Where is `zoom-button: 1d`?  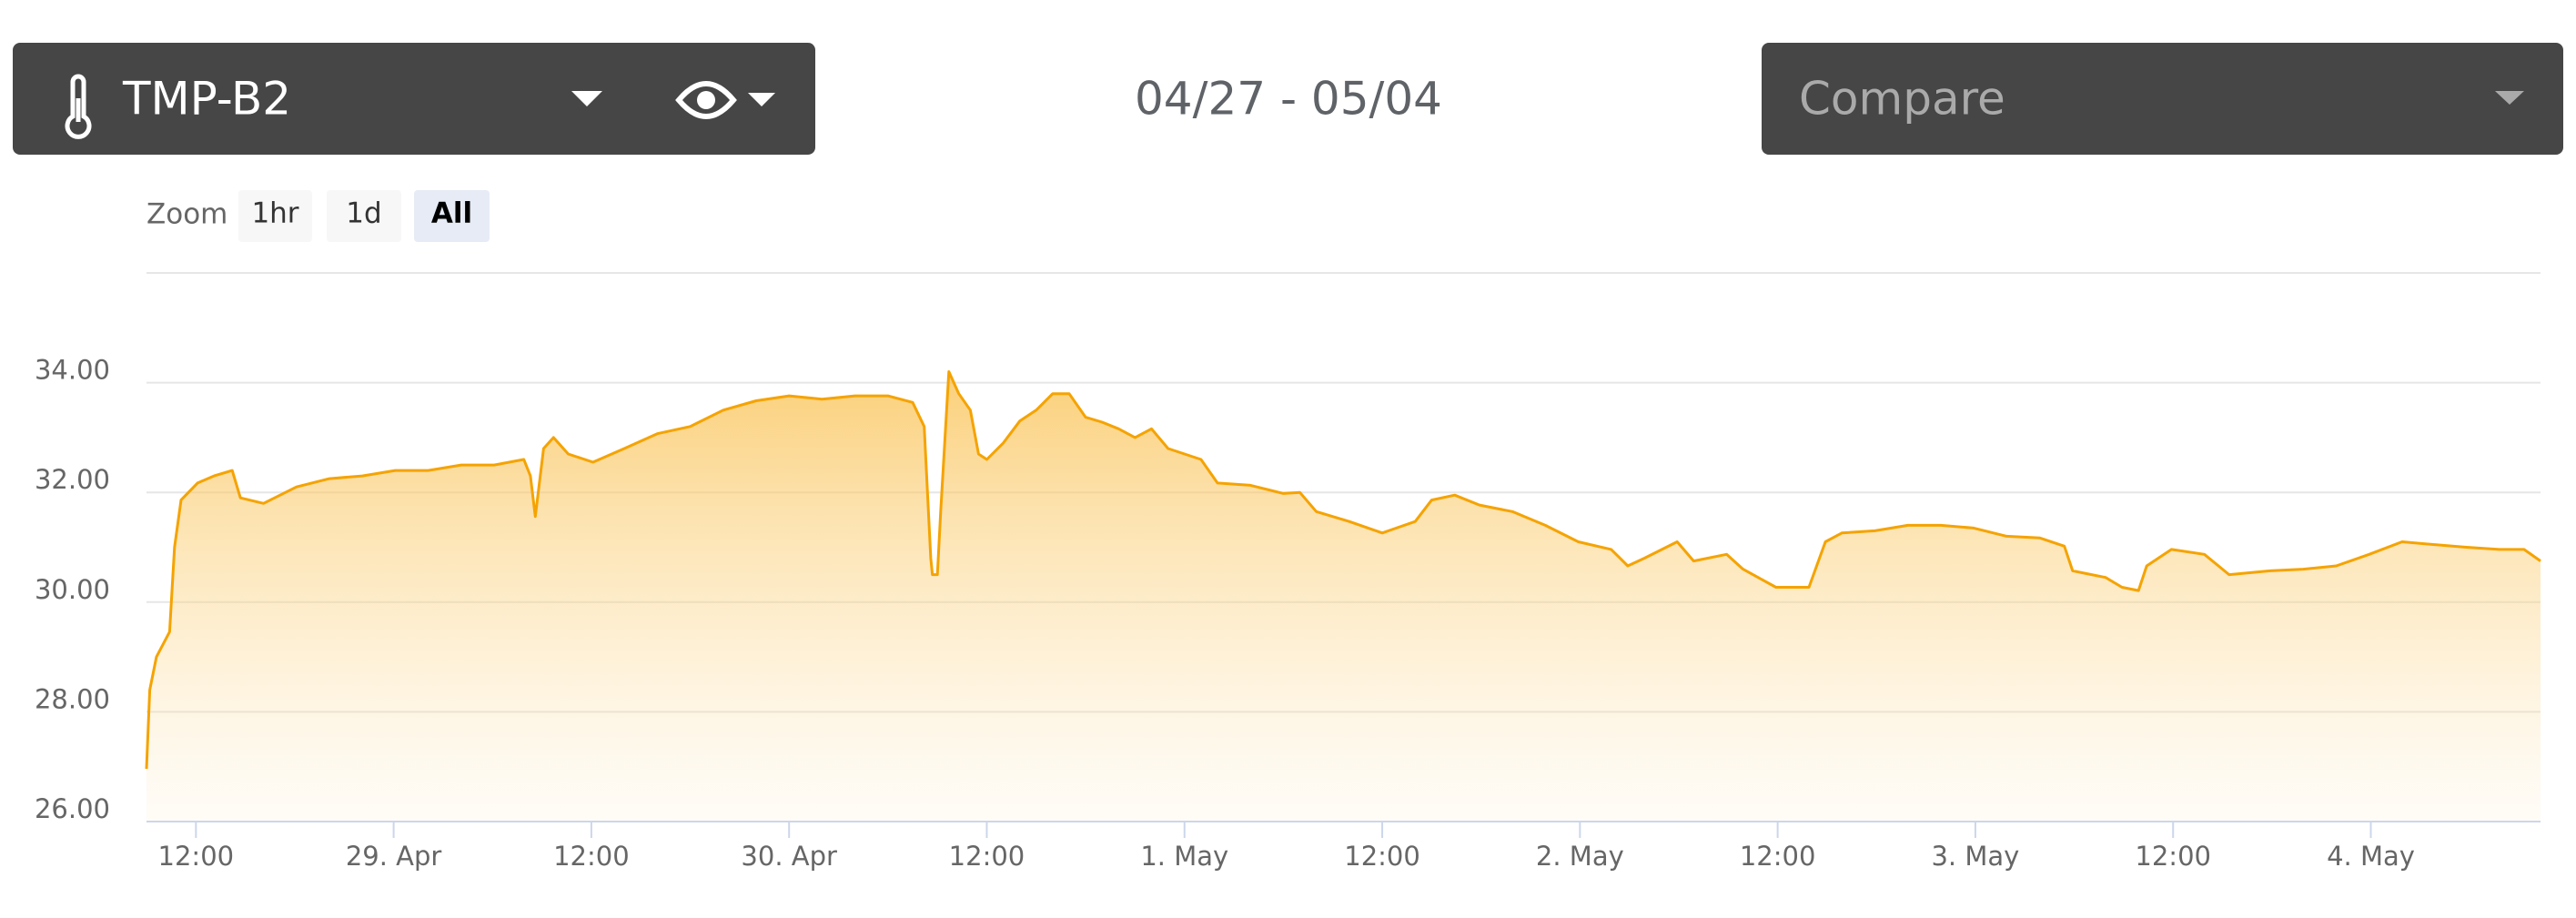
zoom-button: 1d is located at coordinates (364, 216).